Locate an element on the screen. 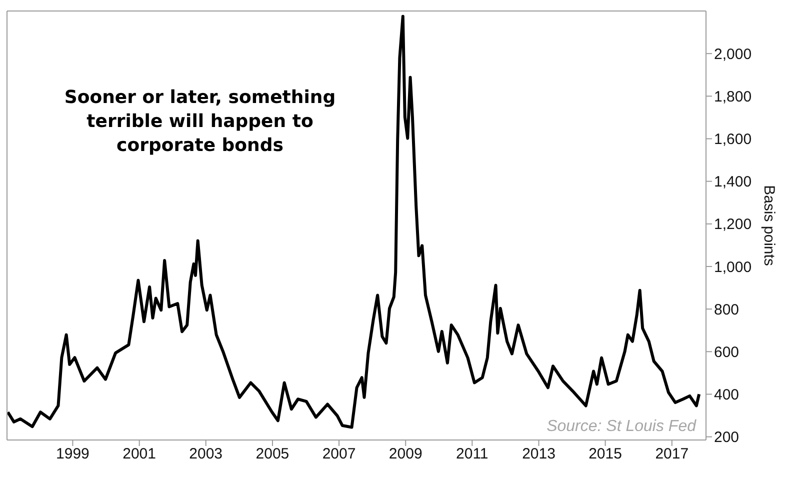 The image size is (798, 488). x-tick-label: 2015 is located at coordinates (605, 454).